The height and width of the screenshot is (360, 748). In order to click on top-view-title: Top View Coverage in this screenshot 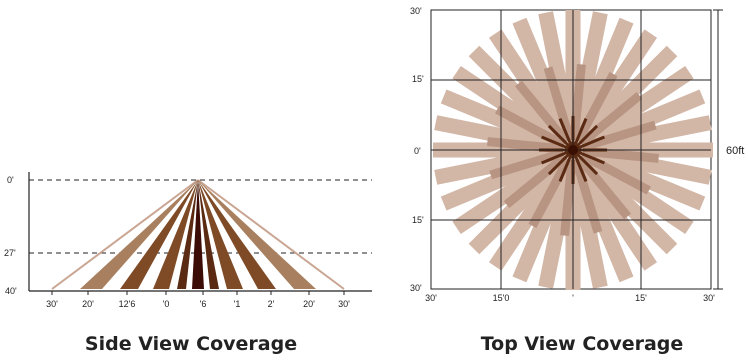, I will do `click(582, 344)`.